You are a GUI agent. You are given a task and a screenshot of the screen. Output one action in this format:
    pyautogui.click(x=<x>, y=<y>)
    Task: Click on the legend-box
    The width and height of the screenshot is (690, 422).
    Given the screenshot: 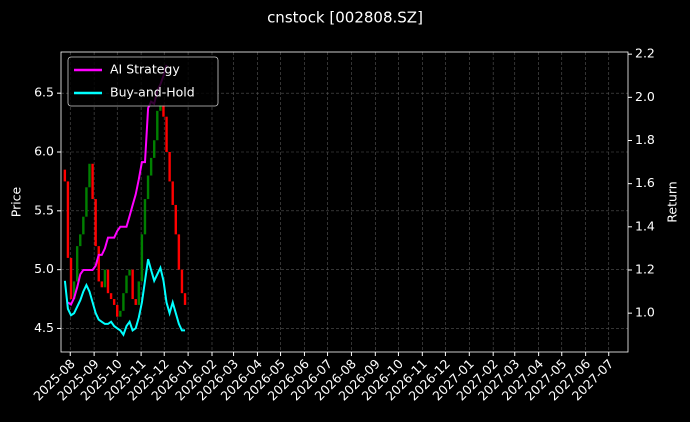 What is the action you would take?
    pyautogui.click(x=143, y=81)
    